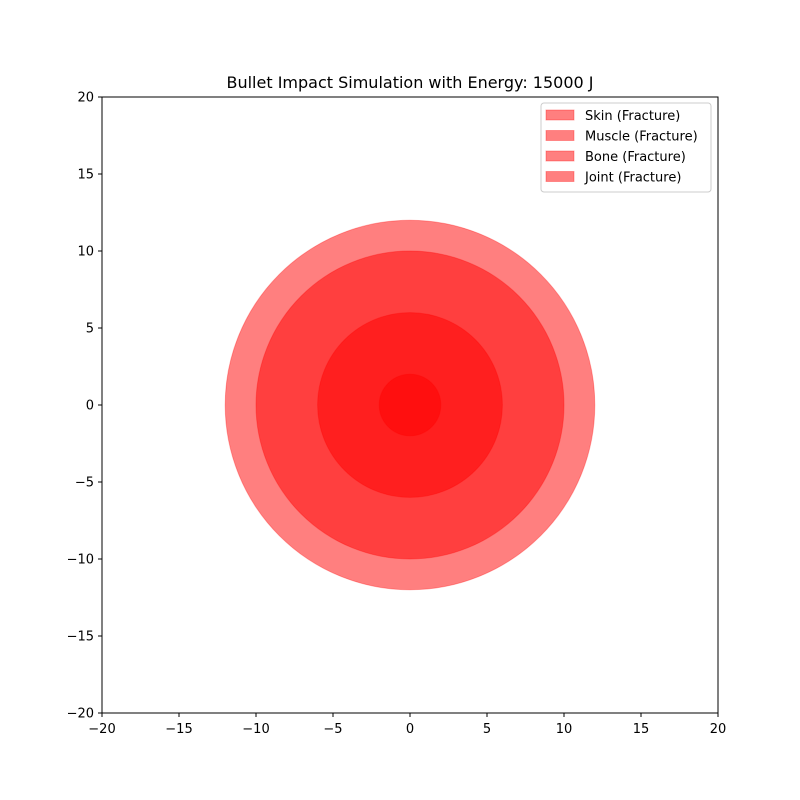 The image size is (800, 800). Describe the element at coordinates (410, 729) in the screenshot. I see `x-tick-label: 0` at that location.